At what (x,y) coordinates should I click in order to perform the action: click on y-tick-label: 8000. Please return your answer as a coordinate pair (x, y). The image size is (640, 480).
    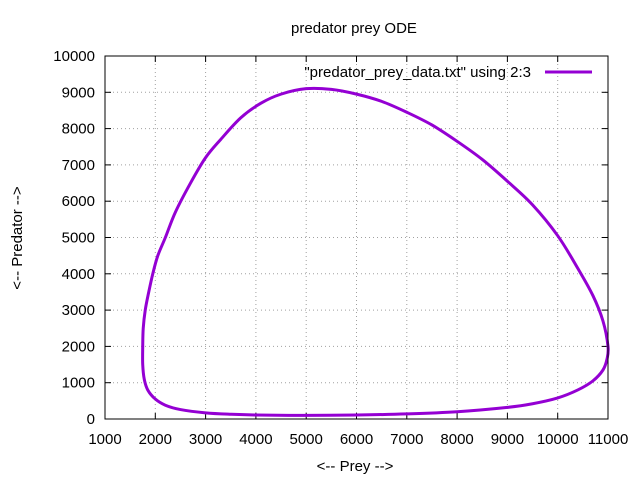
    Looking at the image, I should click on (78, 129).